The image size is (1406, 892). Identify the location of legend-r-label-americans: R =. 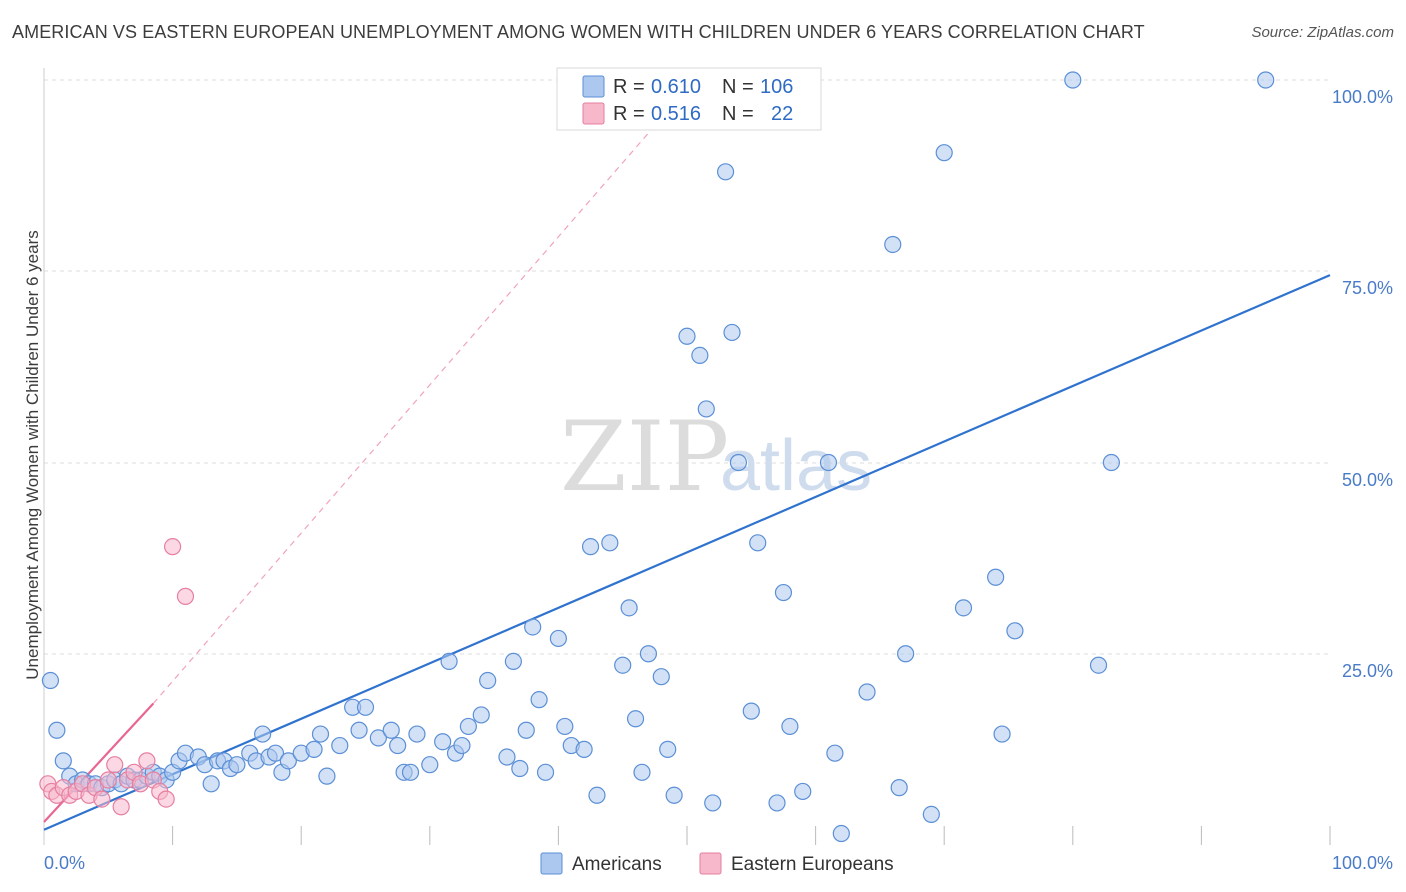
(629, 87).